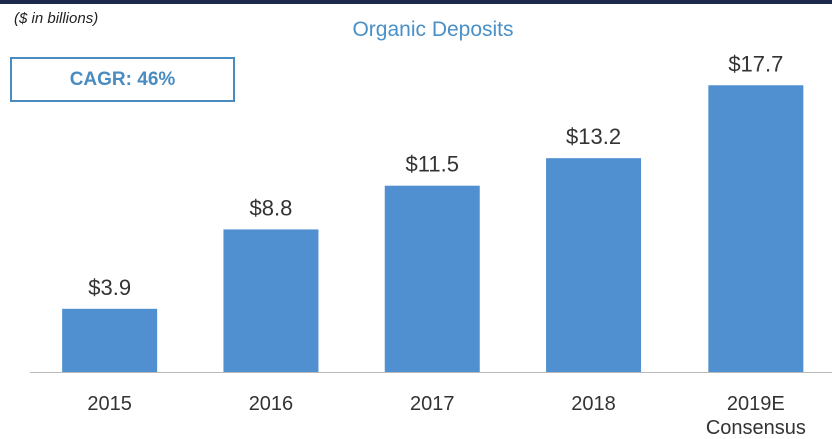 The height and width of the screenshot is (439, 832). What do you see at coordinates (433, 29) in the screenshot?
I see `chart-title: Organic Deposits` at bounding box center [433, 29].